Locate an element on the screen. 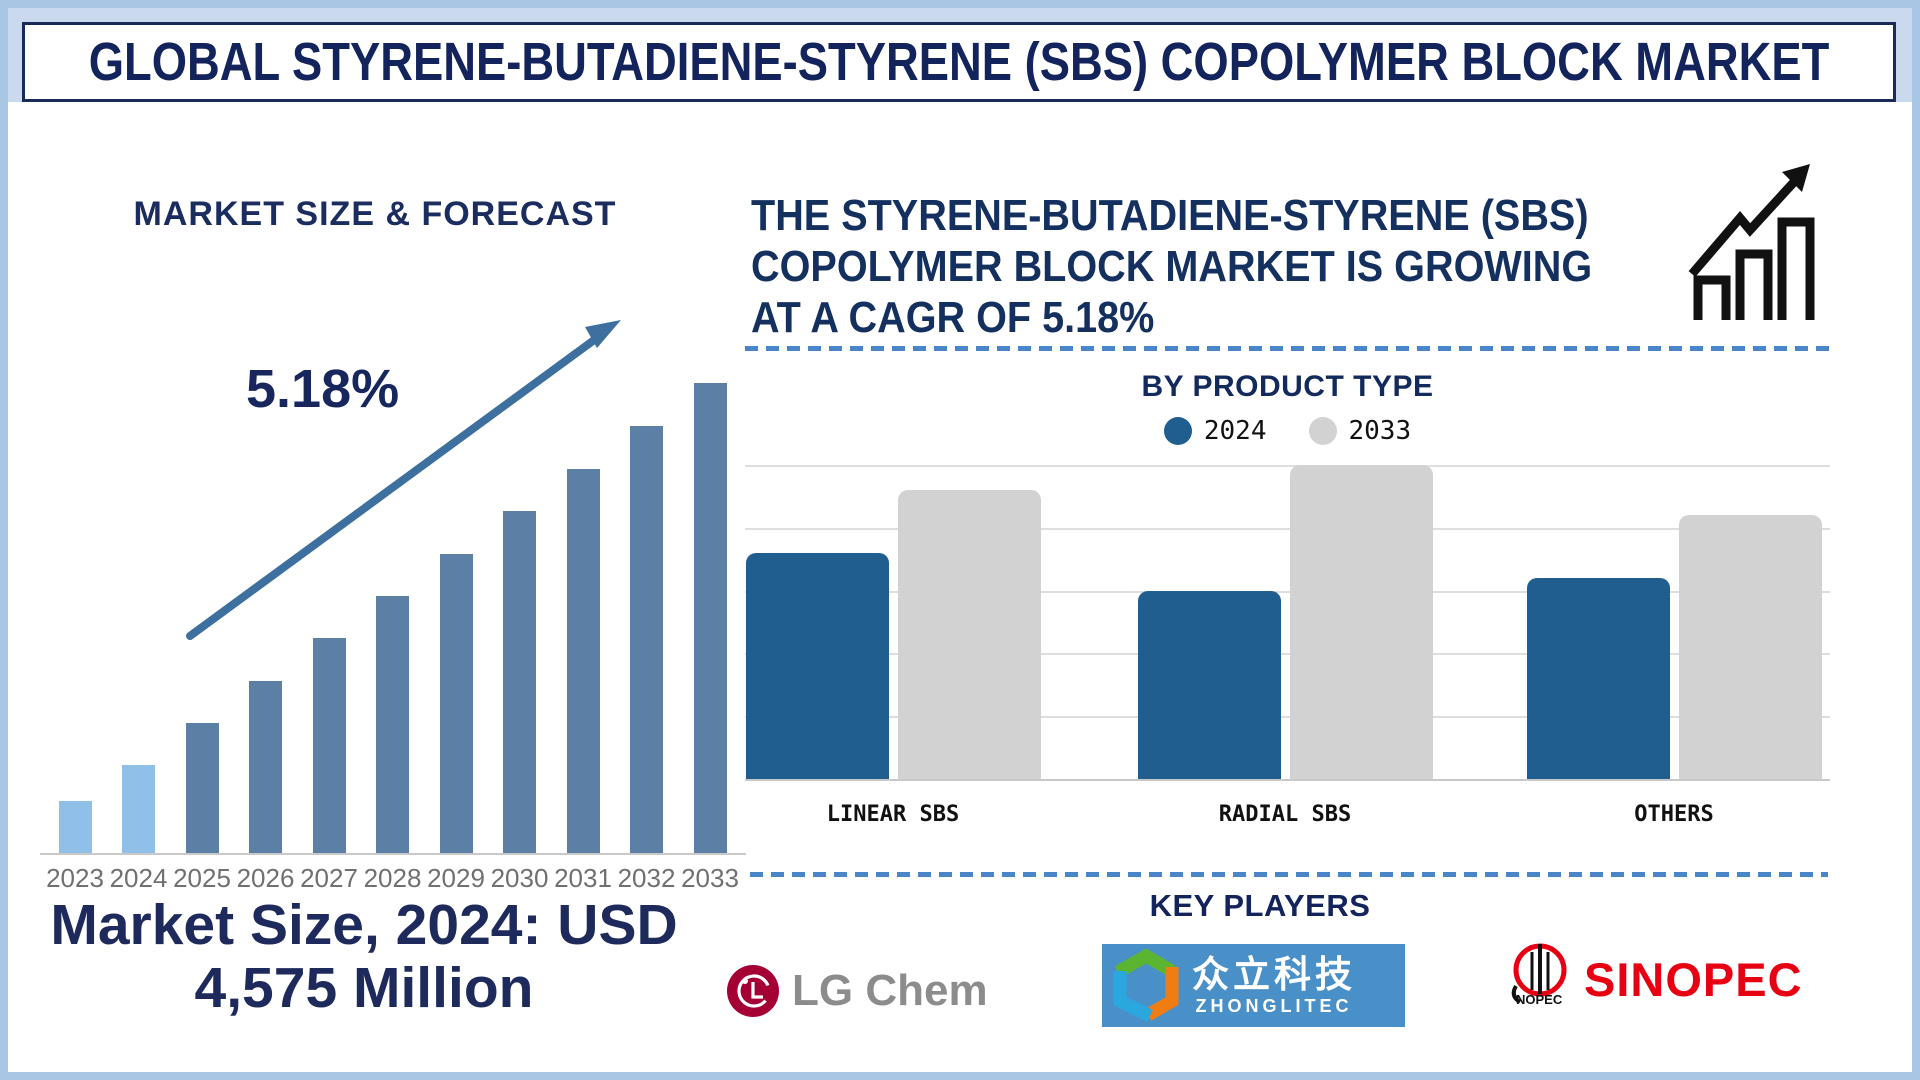 Image resolution: width=1920 pixels, height=1080 pixels. category-label: RADIAL SBS is located at coordinates (1285, 814).